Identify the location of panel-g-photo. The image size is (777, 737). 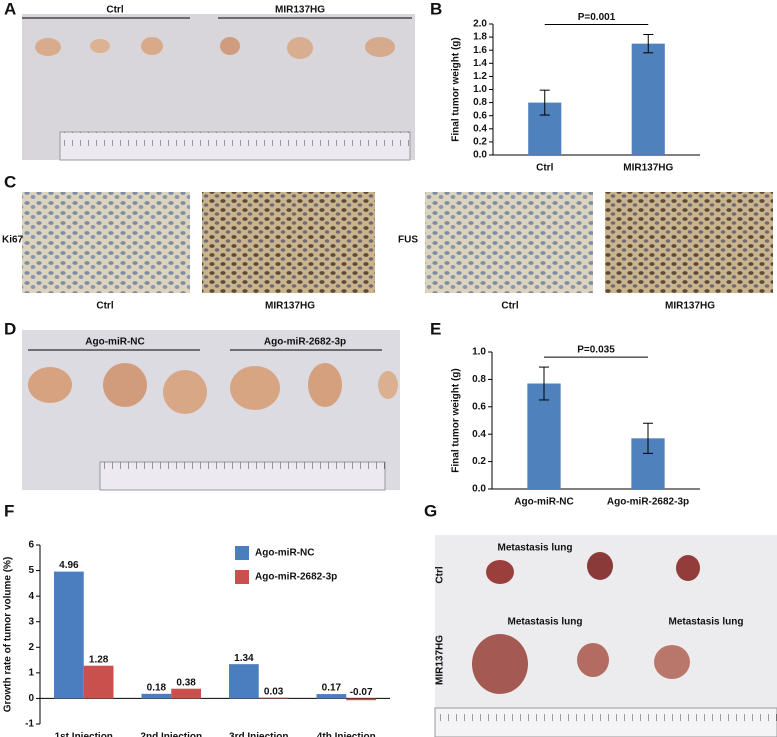
(605, 636).